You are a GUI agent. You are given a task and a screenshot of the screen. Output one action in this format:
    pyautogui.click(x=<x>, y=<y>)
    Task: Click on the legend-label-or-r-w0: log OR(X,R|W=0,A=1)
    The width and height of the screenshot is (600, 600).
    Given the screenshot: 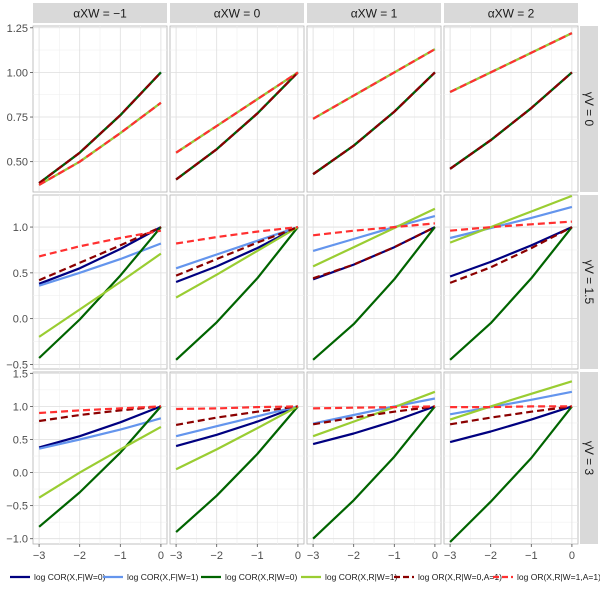 What is the action you would take?
    pyautogui.click(x=460, y=577)
    